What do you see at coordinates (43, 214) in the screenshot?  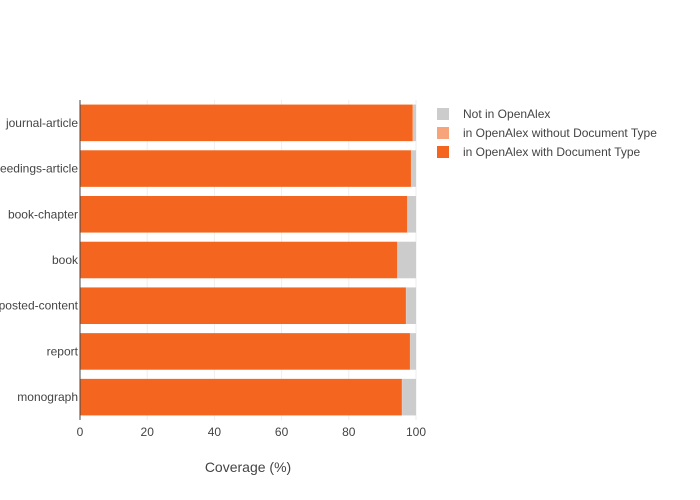 I see `y-tick-label-book-chapter: book-chapter` at bounding box center [43, 214].